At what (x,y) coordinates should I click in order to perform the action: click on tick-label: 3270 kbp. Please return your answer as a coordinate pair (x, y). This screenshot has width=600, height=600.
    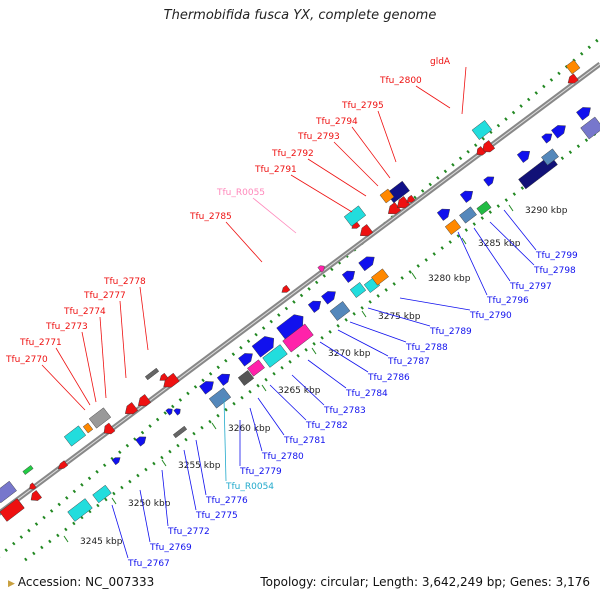
    Looking at the image, I should click on (349, 354).